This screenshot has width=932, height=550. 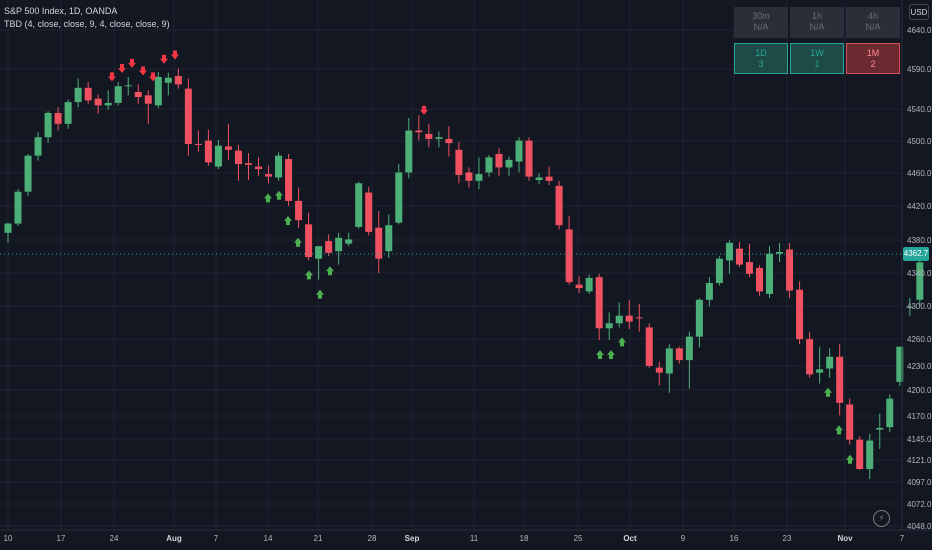 I want to click on time-tick-label: 7, so click(x=902, y=538).